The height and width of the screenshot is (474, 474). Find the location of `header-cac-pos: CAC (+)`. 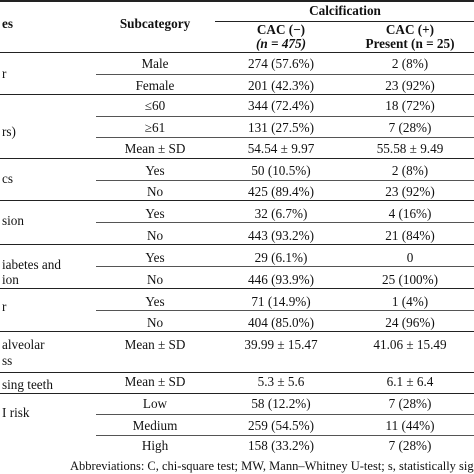

header-cac-pos: CAC (+) is located at coordinates (410, 29).